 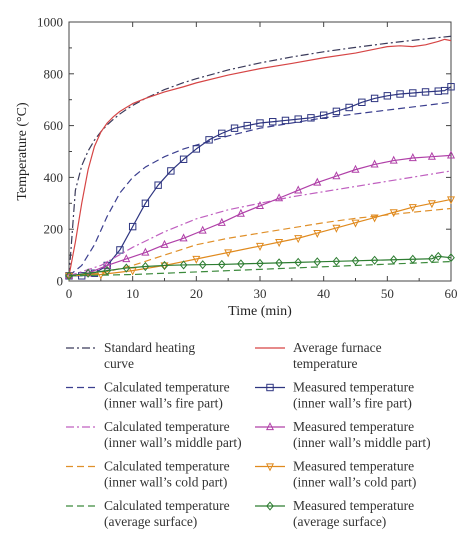 I want to click on x-tick-label: 30, so click(x=260, y=293).